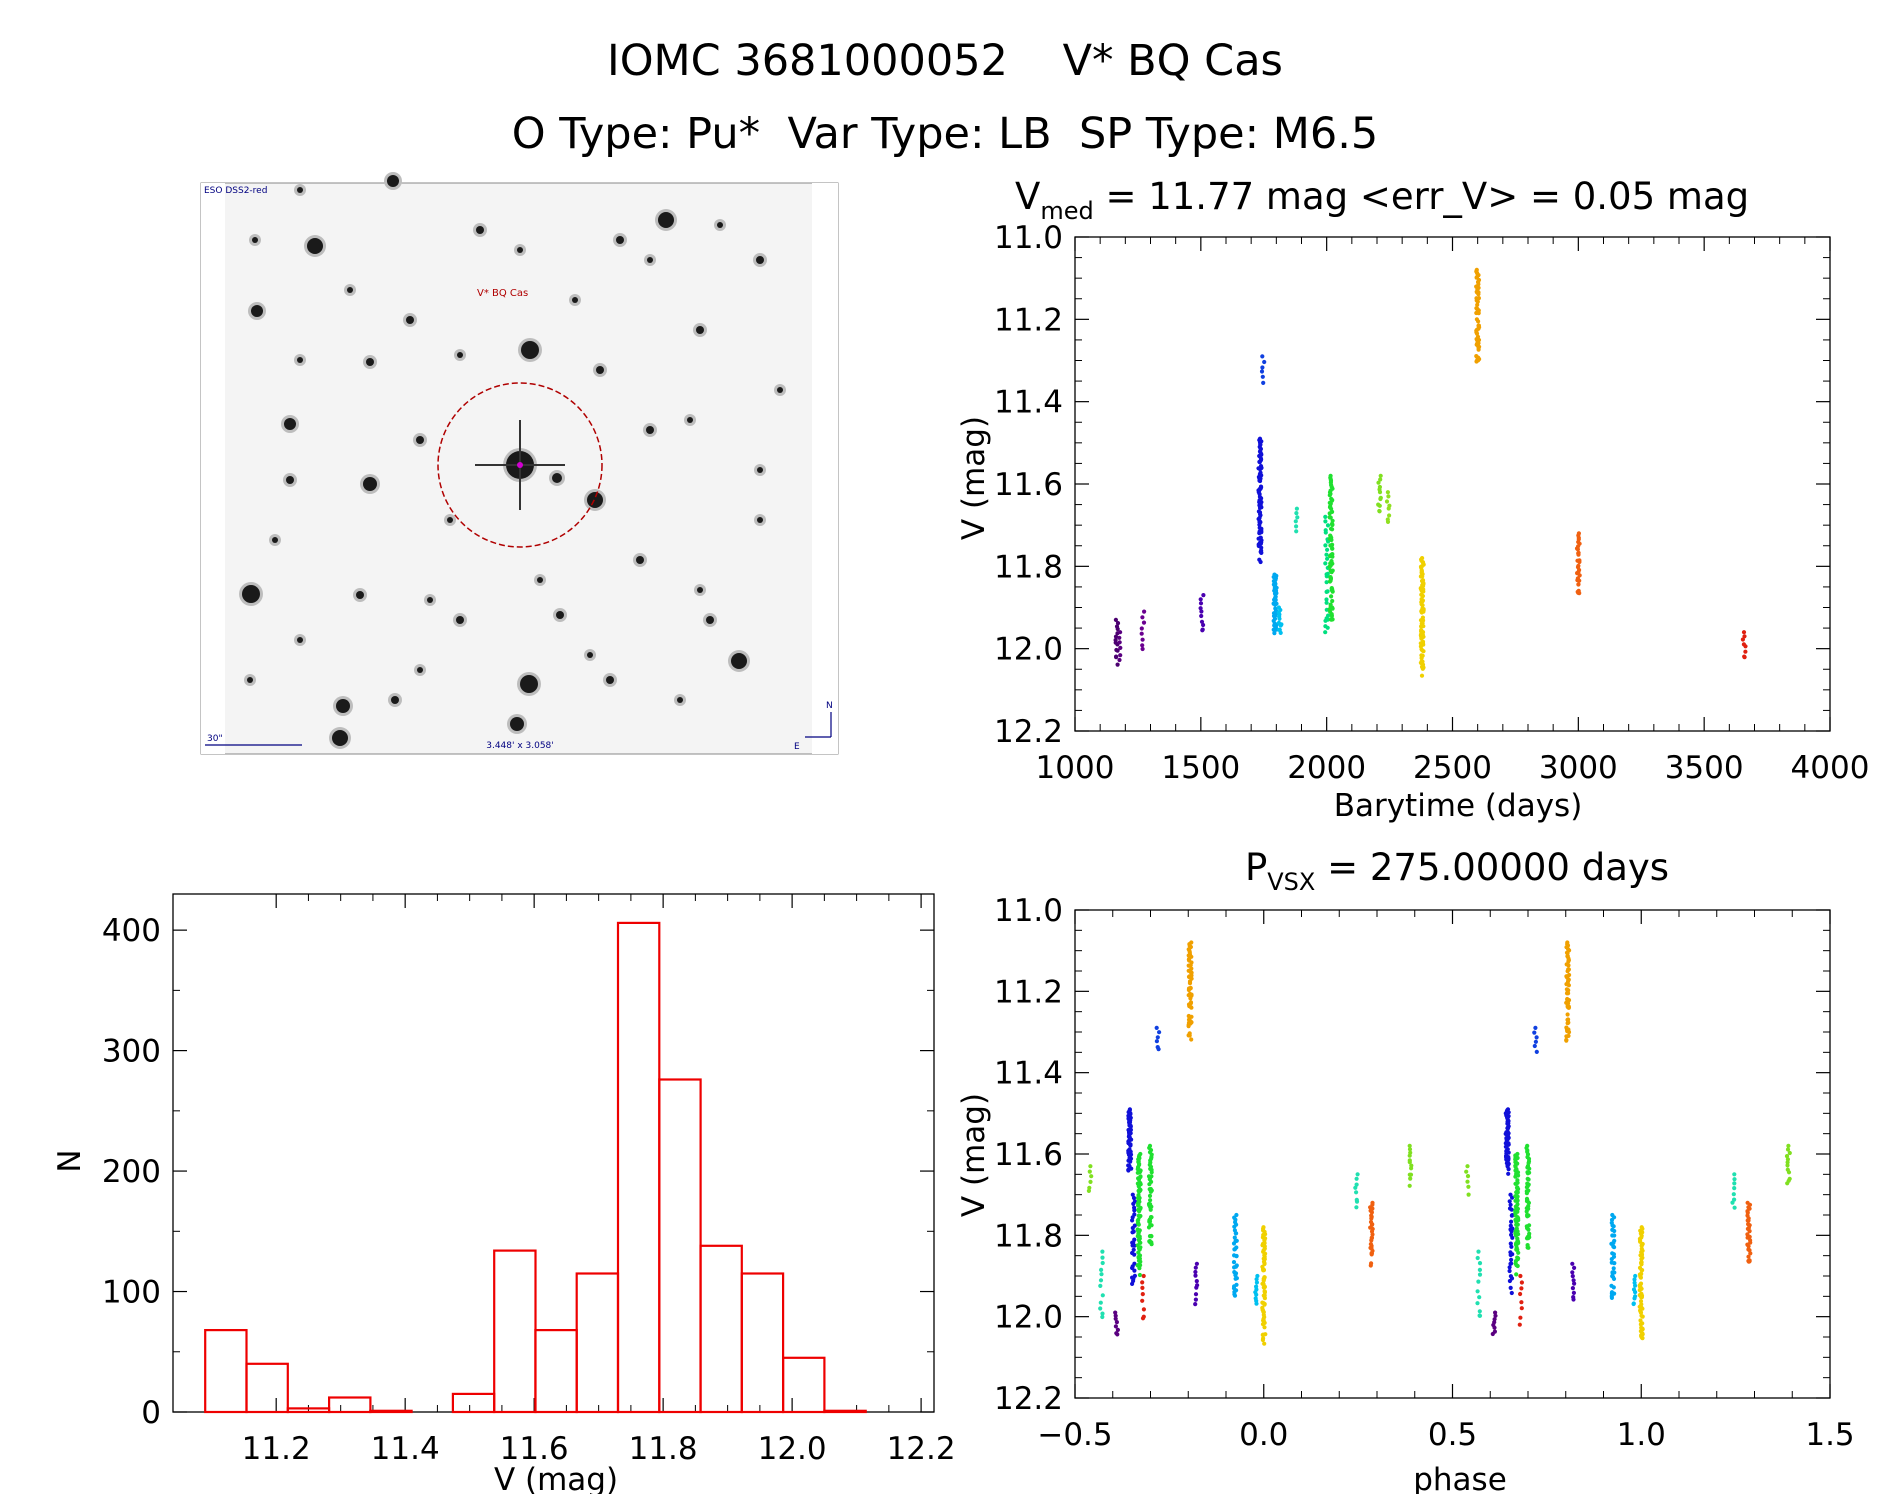  What do you see at coordinates (556, 1371) in the screenshot?
I see `histogram-bar` at bounding box center [556, 1371].